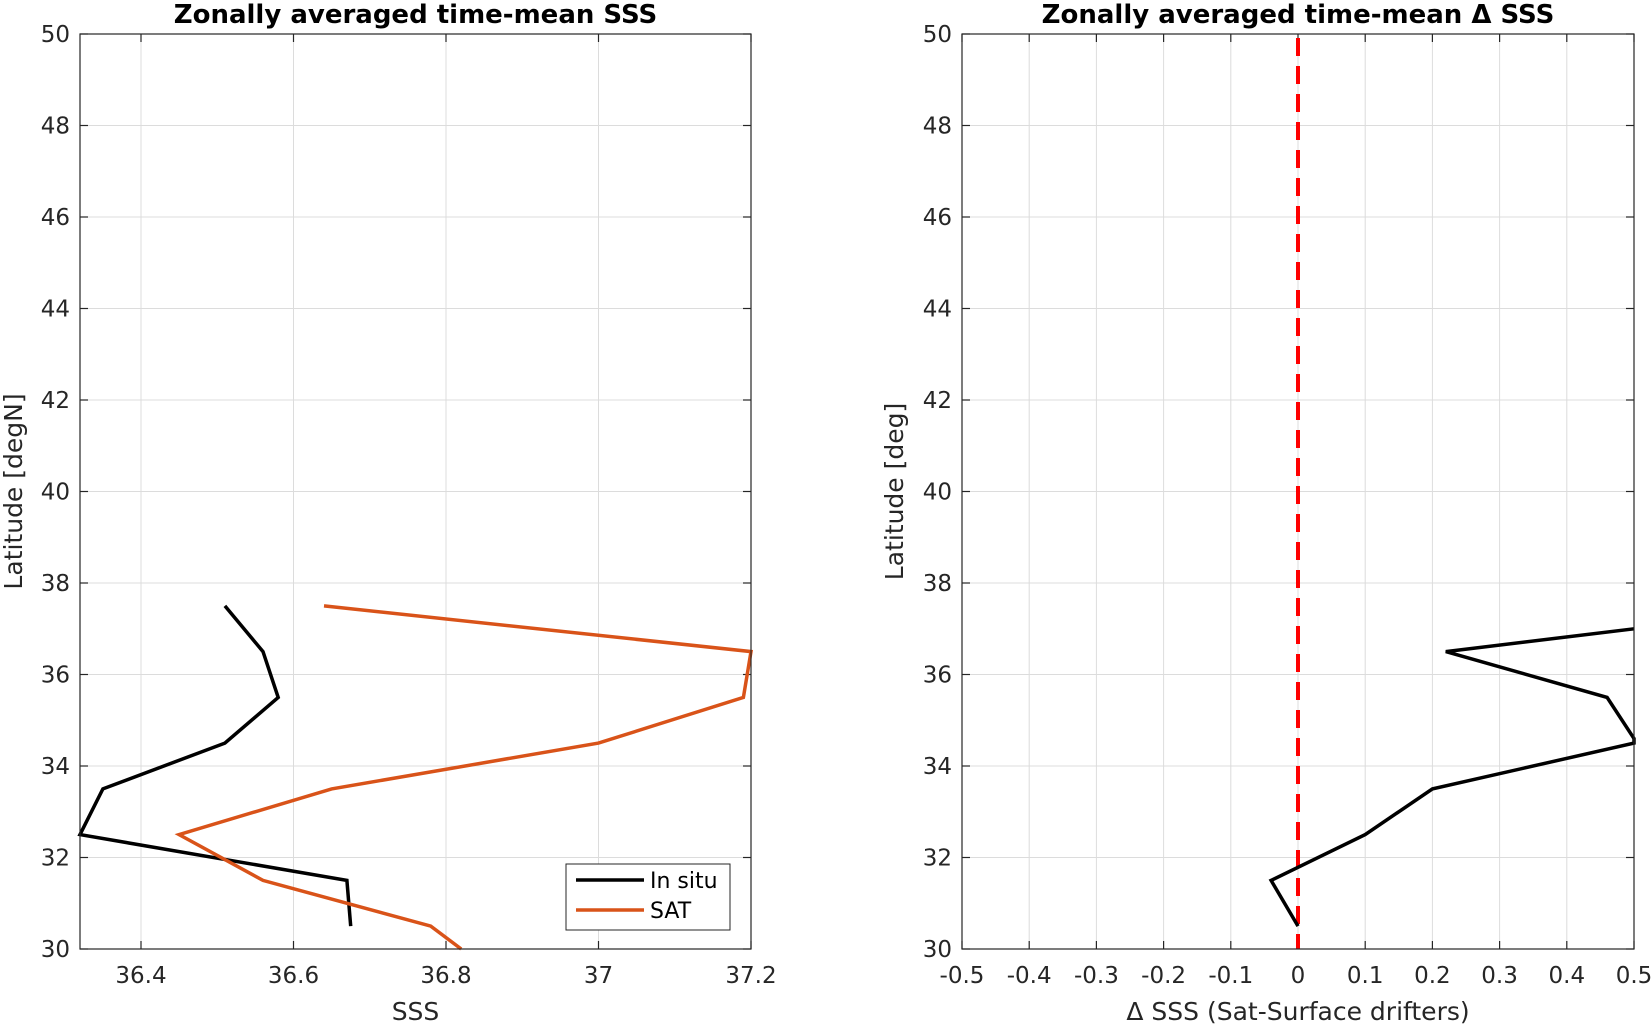 The width and height of the screenshot is (1651, 1026). I want to click on series-line-sat, so click(464, 777).